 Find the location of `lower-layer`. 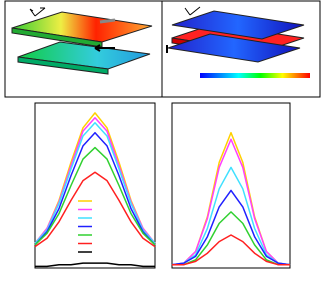

lower-layer is located at coordinates (234, 48).